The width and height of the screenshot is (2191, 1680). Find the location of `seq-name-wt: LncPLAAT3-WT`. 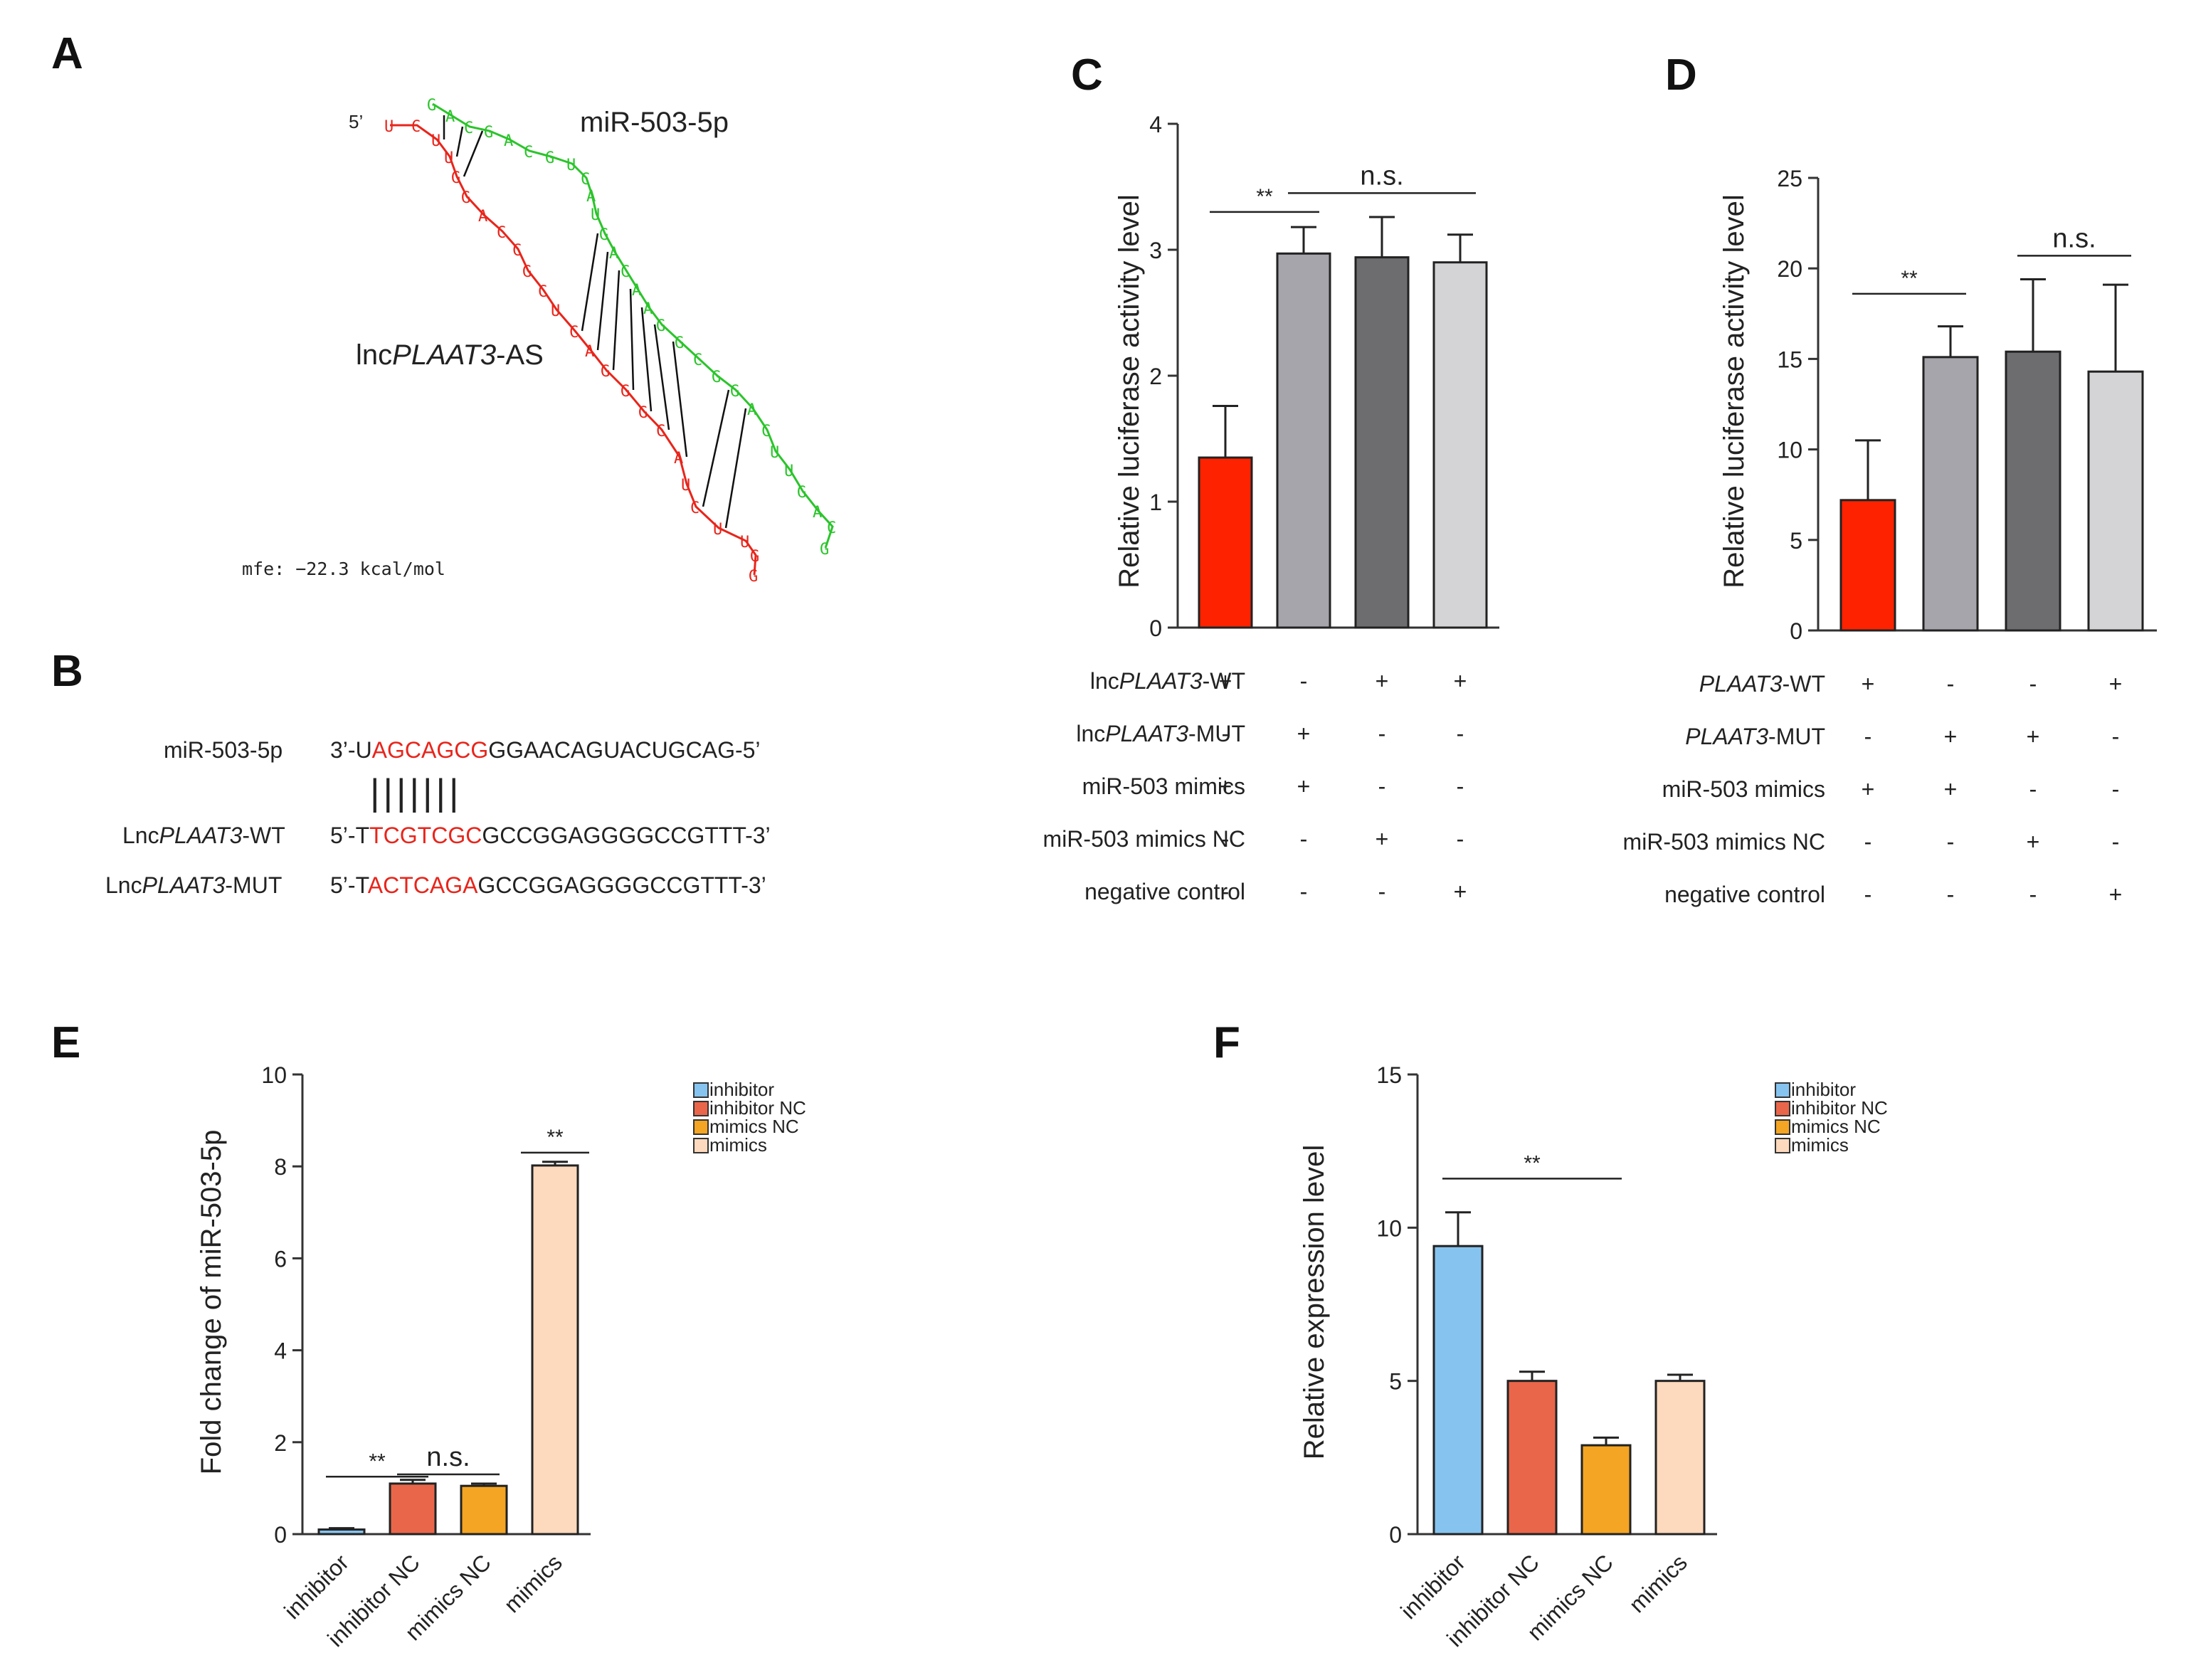

seq-name-wt: LncPLAAT3-WT is located at coordinates (203, 835).